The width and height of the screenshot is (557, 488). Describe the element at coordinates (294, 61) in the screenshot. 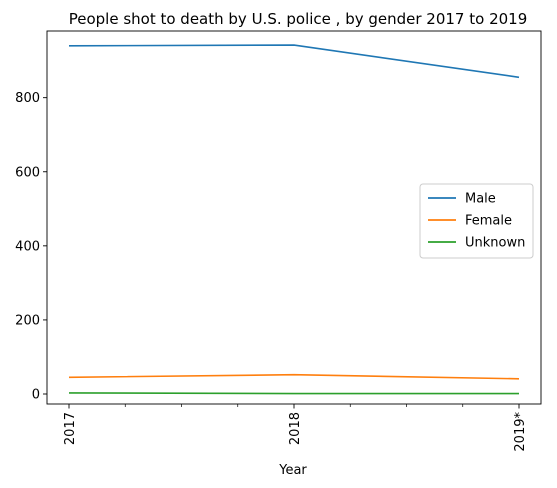

I see `series-line-male` at that location.